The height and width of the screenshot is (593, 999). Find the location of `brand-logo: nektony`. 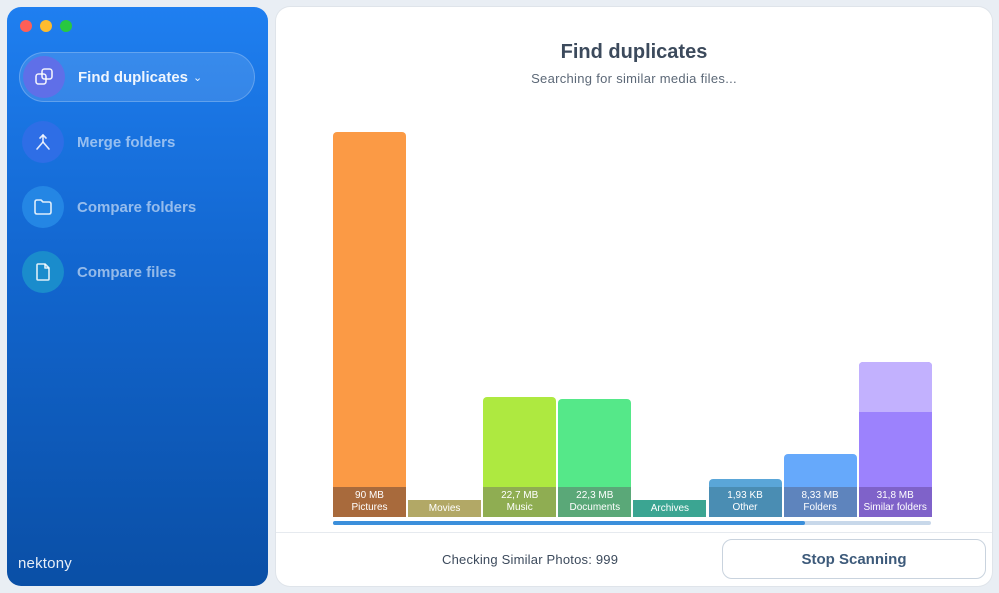

brand-logo: nektony is located at coordinates (45, 563).